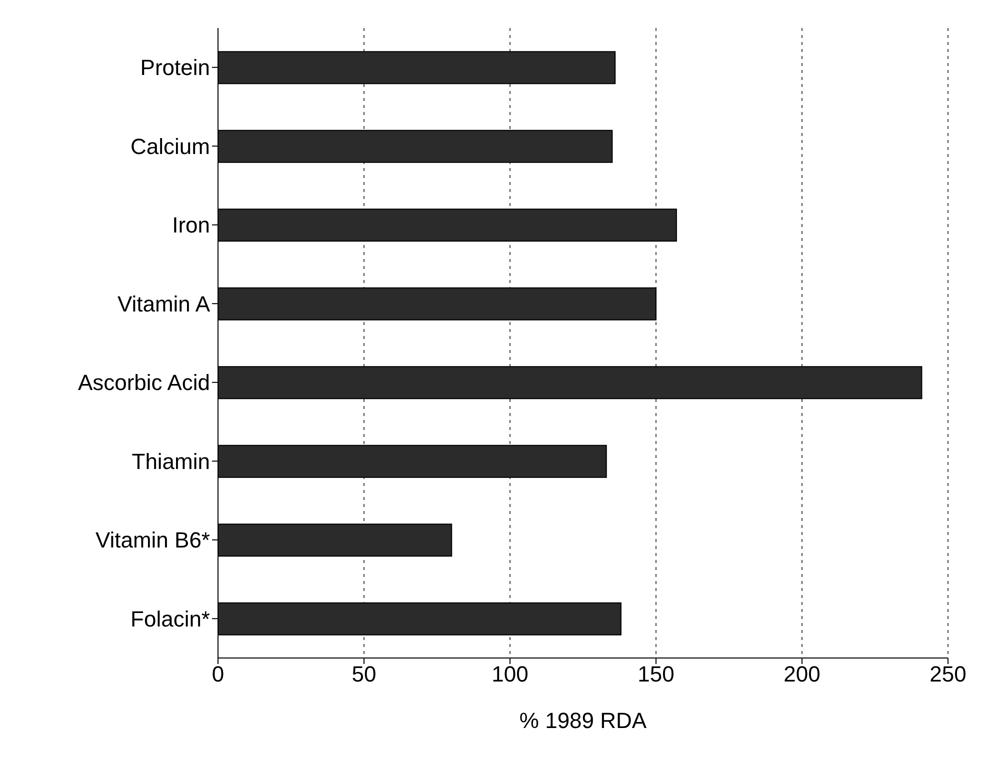  What do you see at coordinates (583, 720) in the screenshot?
I see `x-axis-title: % 1989 RDA` at bounding box center [583, 720].